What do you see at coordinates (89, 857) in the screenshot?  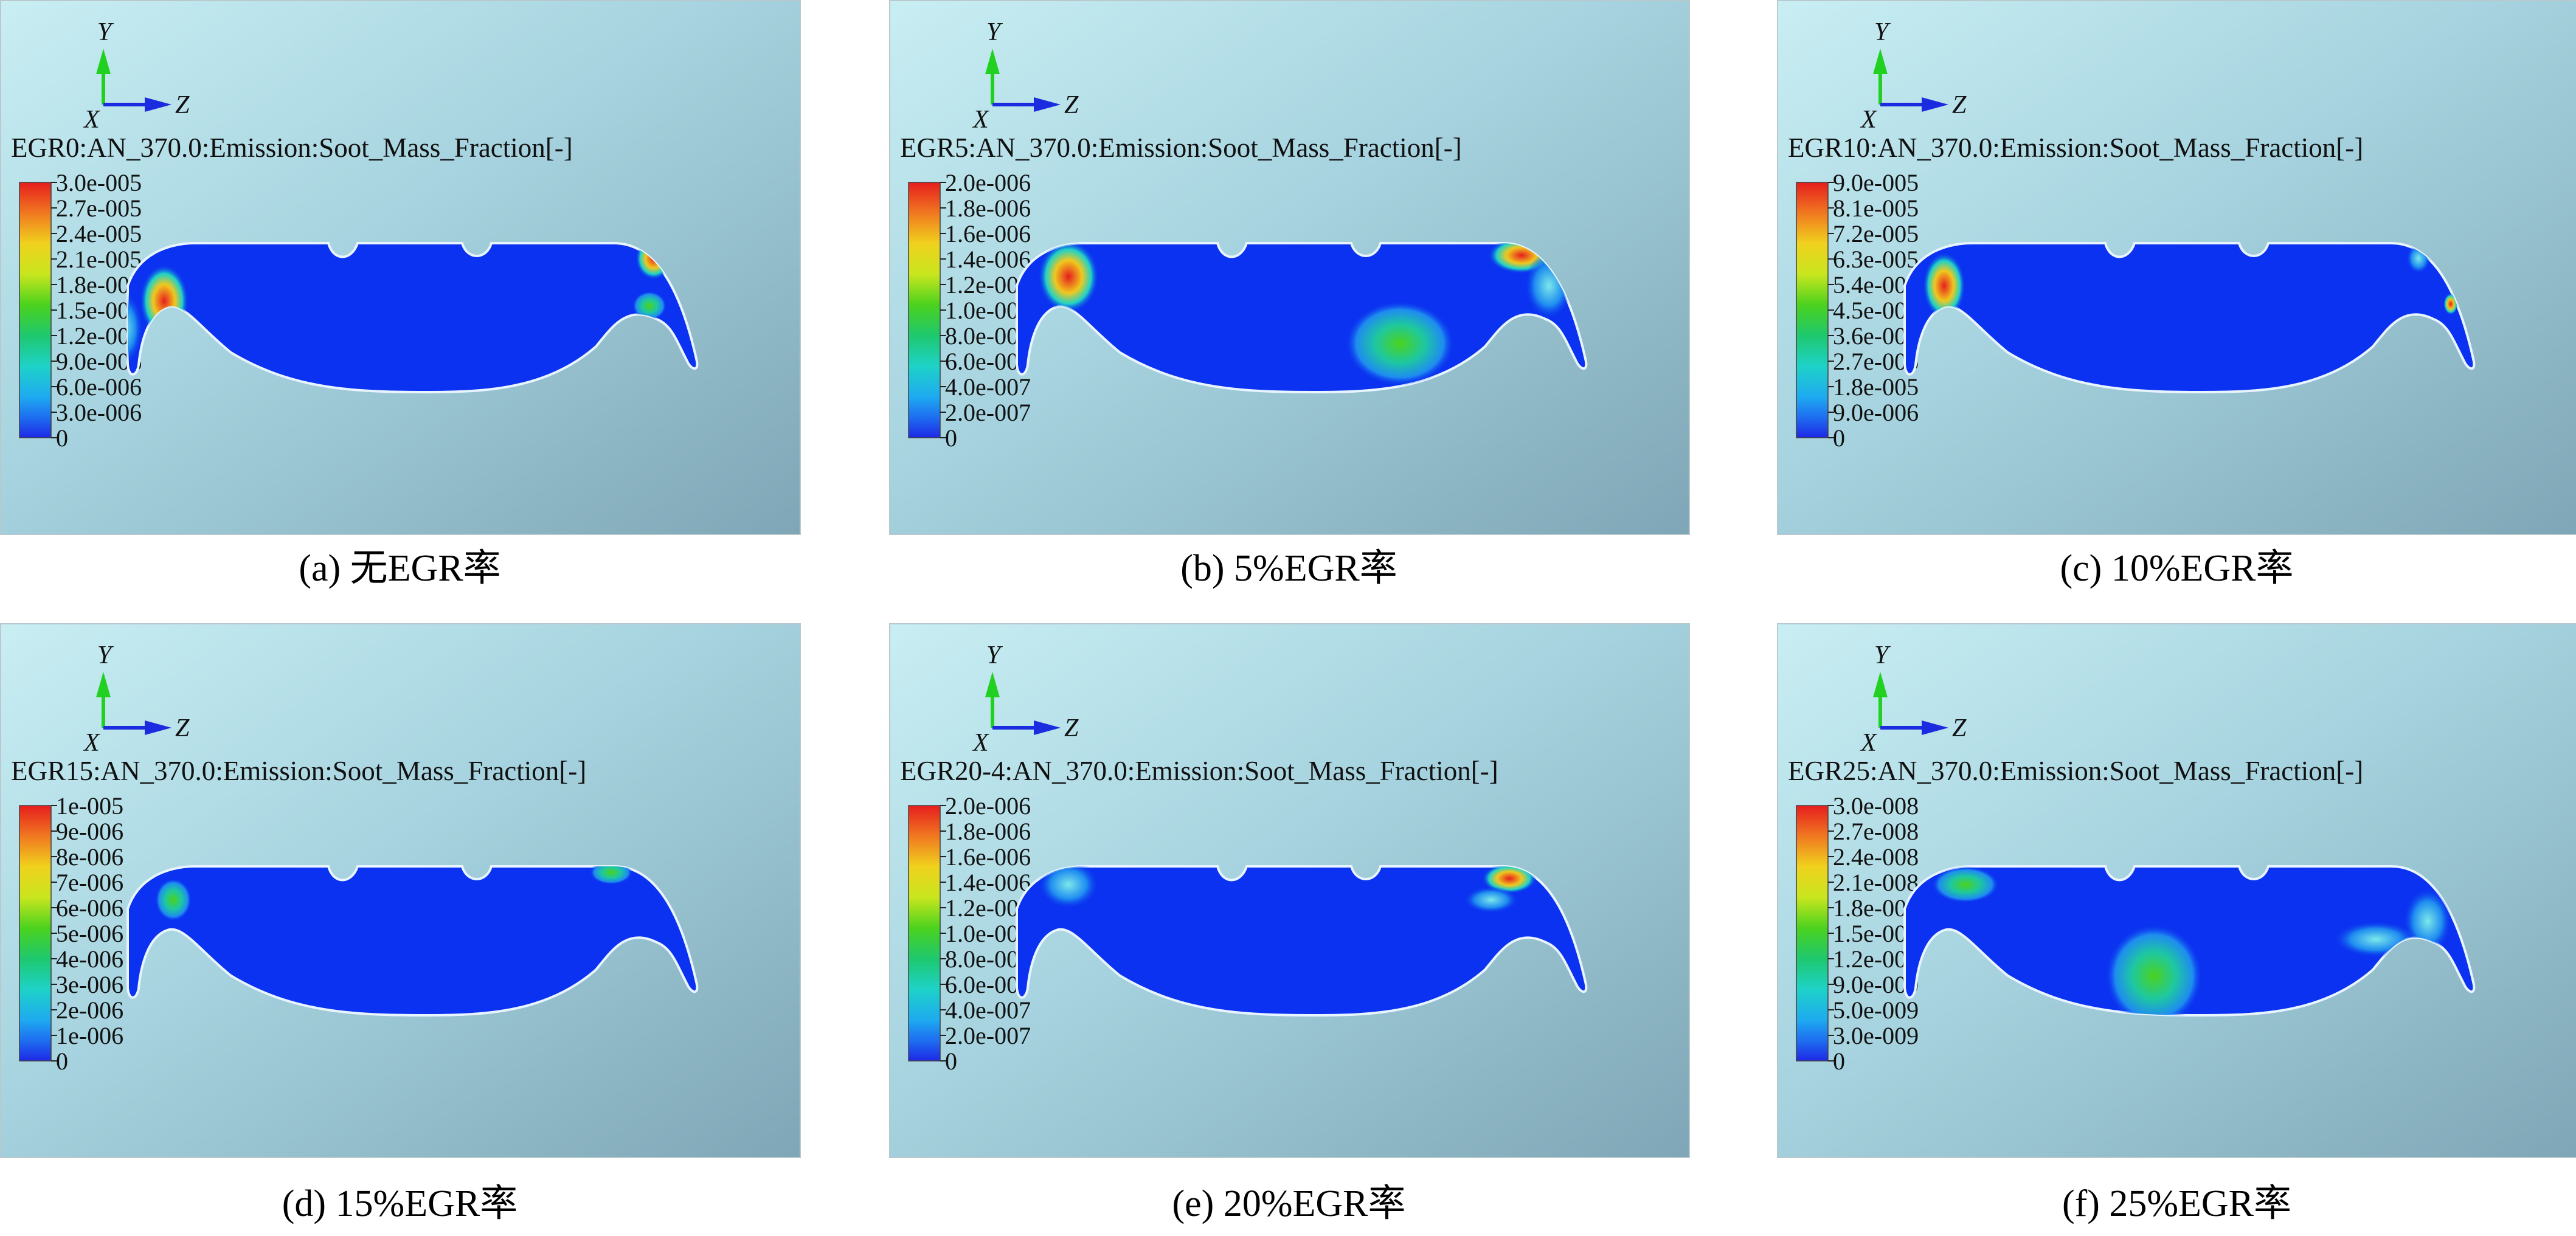 I see `colorbar-tick-label: 8e-006` at bounding box center [89, 857].